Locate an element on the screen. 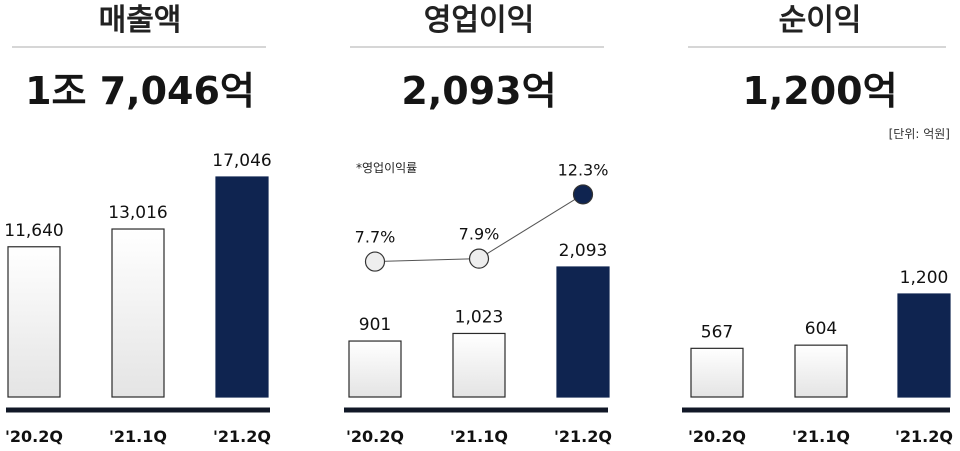  bar-value-label: 604 is located at coordinates (821, 329).